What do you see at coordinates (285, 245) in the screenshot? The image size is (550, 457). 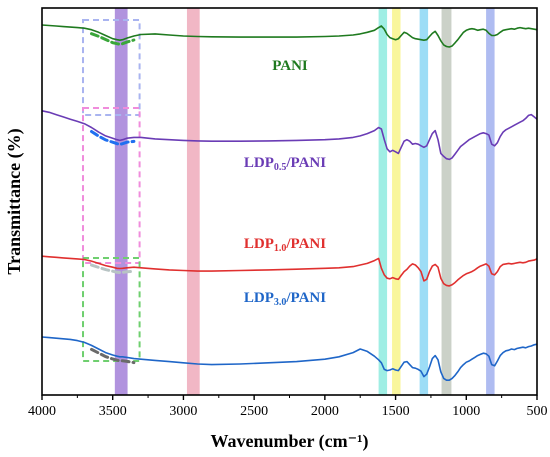 I see `series-label-2: LDP1.0/PANI` at bounding box center [285, 245].